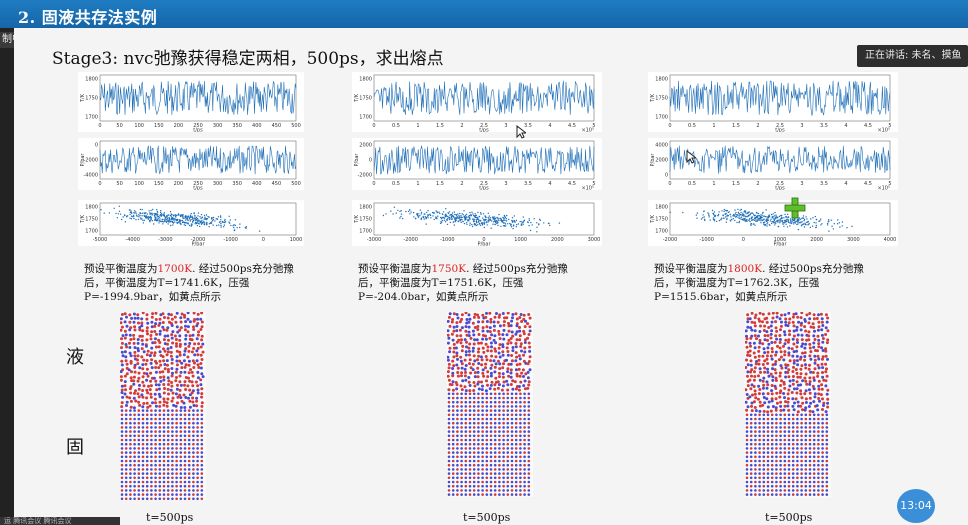  What do you see at coordinates (365, 220) in the screenshot?
I see `y-tick-label: 1750` at bounding box center [365, 220].